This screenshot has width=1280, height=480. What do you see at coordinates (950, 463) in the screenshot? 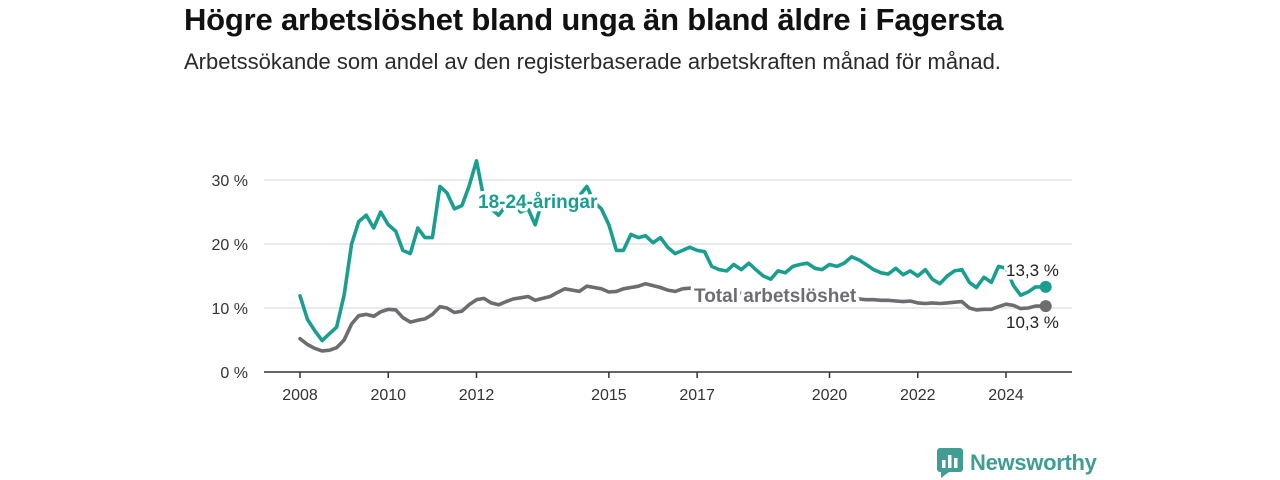
I see `newsworthy-logo-icon` at bounding box center [950, 463].